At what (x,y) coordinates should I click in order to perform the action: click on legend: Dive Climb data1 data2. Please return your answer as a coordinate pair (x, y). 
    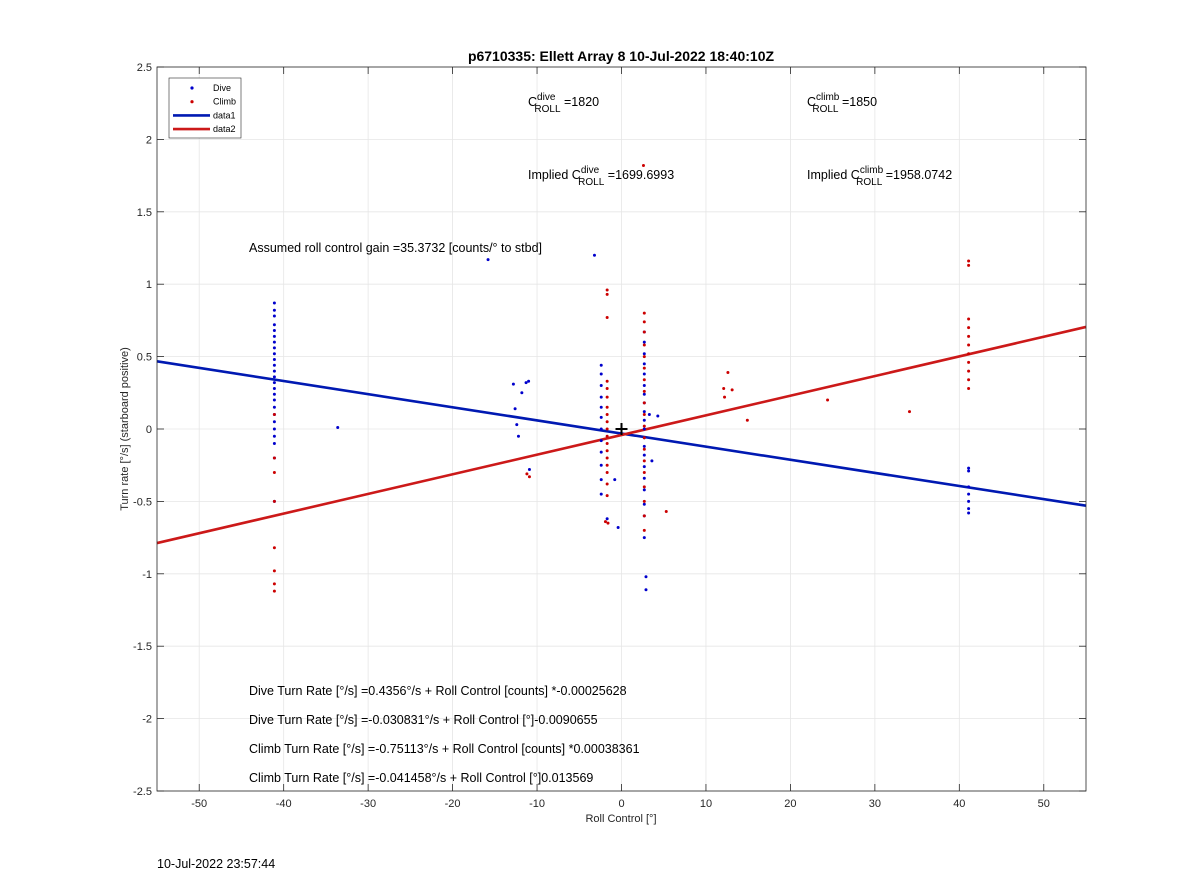
    Looking at the image, I should click on (205, 108).